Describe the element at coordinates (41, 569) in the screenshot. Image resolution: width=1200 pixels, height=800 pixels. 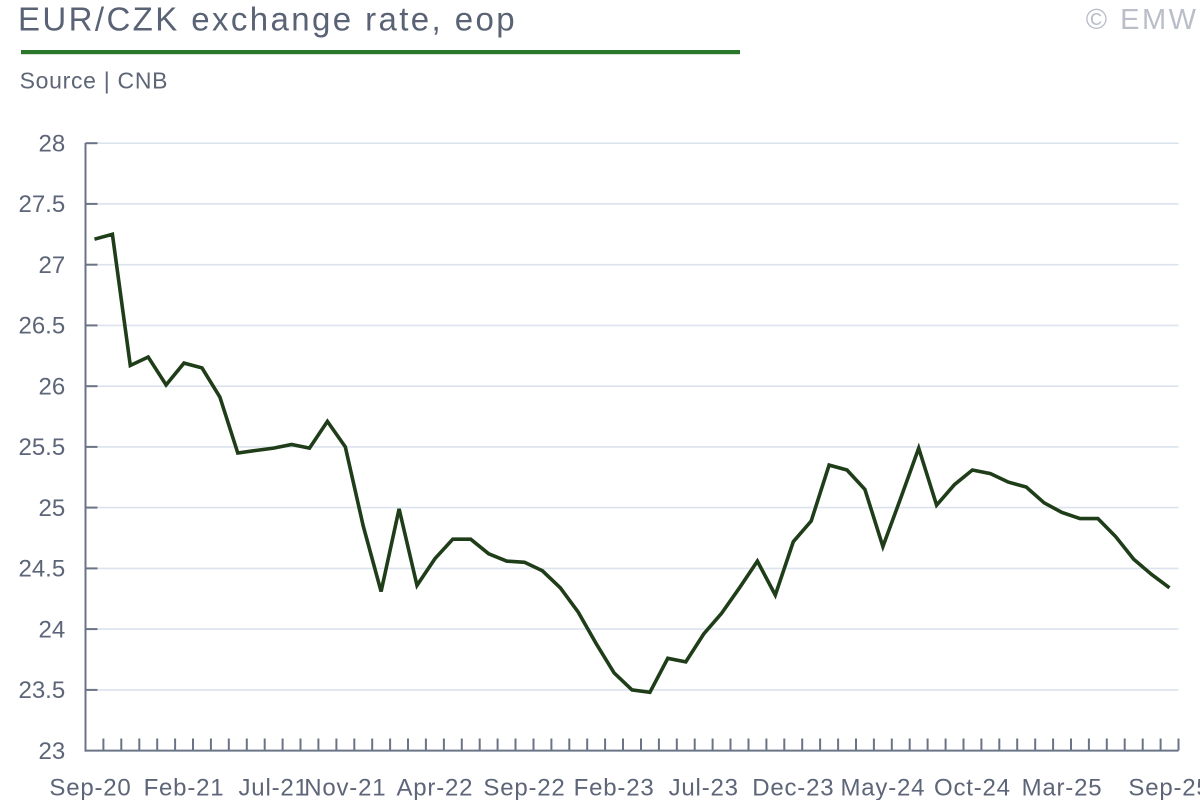
I see `svg-text: 24.5` at that location.